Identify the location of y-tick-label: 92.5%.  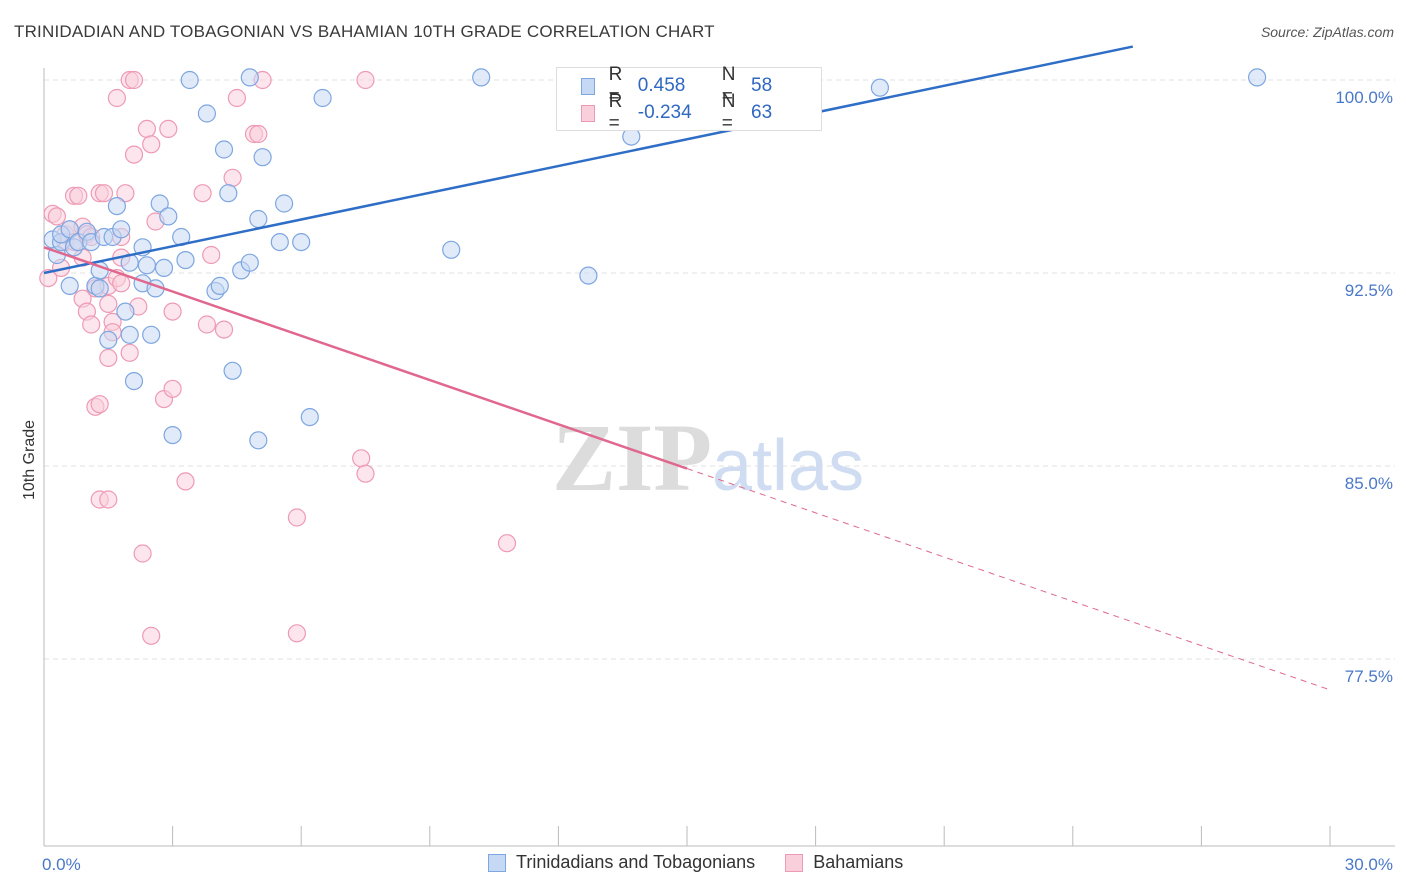
(1369, 290).